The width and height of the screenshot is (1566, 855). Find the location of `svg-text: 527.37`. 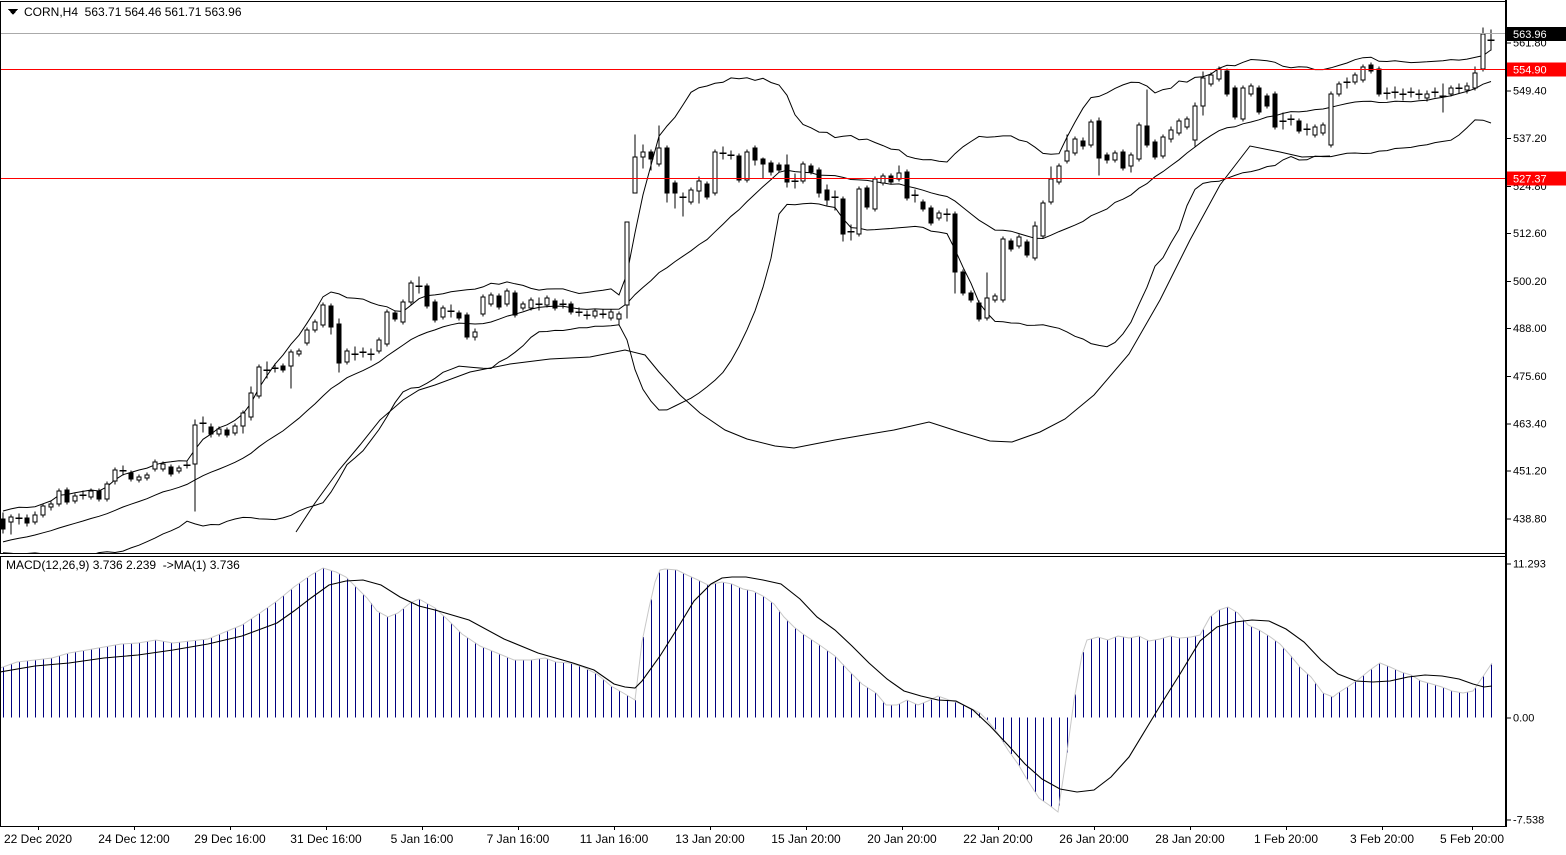

svg-text: 527.37 is located at coordinates (1530, 180).